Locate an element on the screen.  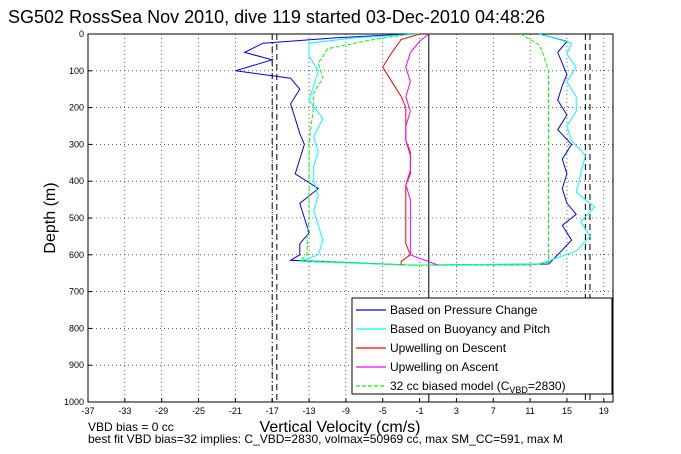
legend-label: Upwelling on Descent is located at coordinates (448, 348).